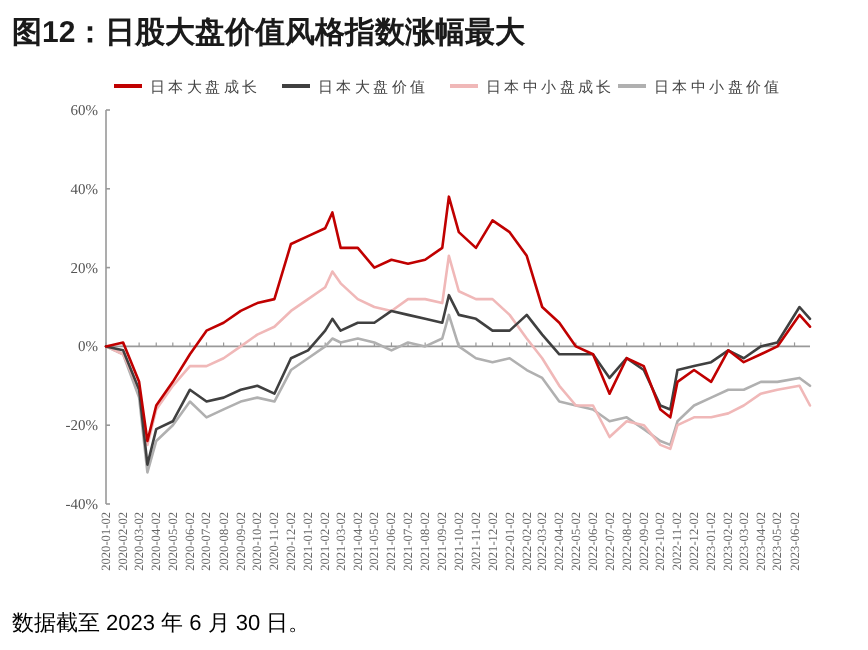  What do you see at coordinates (161, 623) in the screenshot?
I see `text: 数据截至 2023 年 6 月 30 日。` at bounding box center [161, 623].